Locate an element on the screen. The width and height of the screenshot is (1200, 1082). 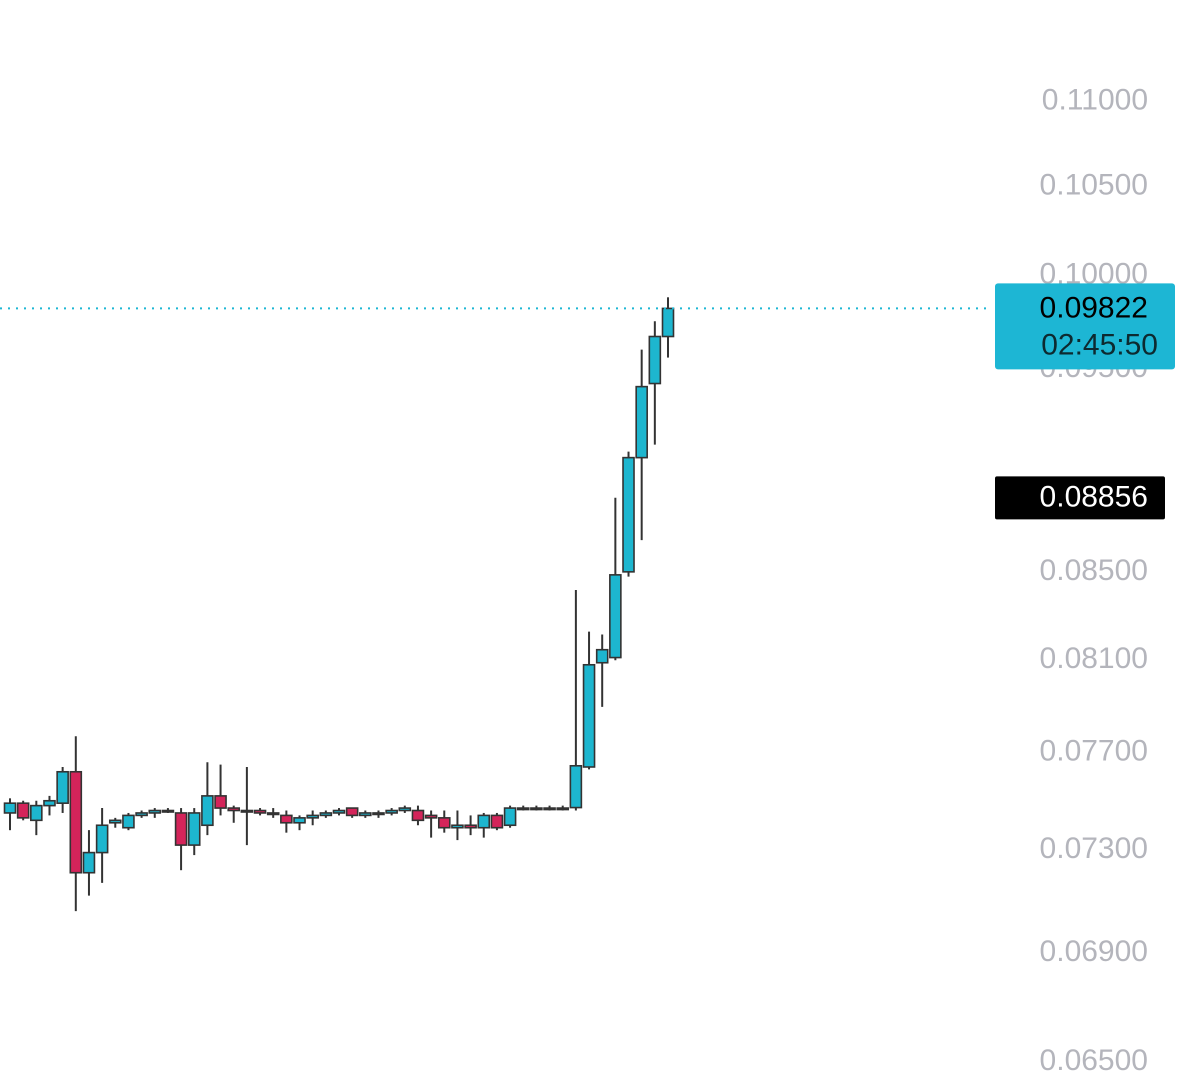
marked-price-label: 0.08856 is located at coordinates (1094, 496).